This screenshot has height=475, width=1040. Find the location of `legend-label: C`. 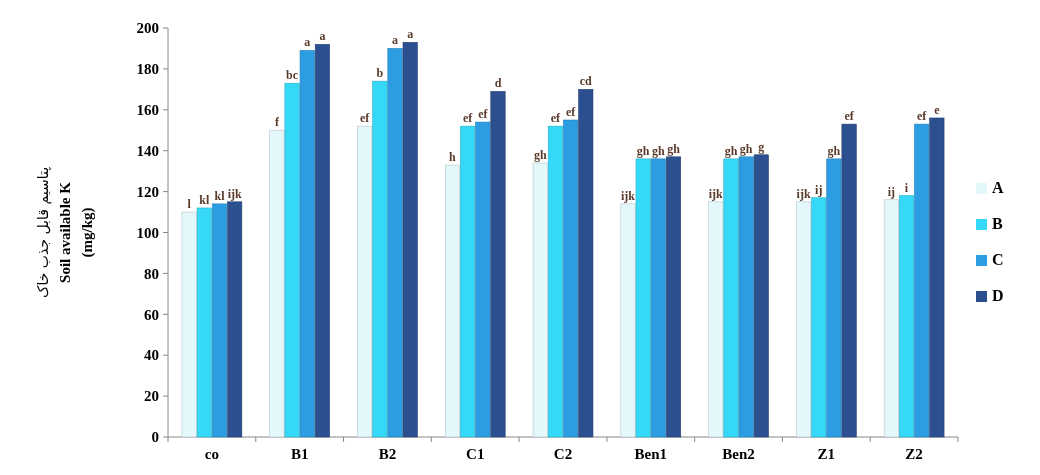

legend-label: C is located at coordinates (998, 259).